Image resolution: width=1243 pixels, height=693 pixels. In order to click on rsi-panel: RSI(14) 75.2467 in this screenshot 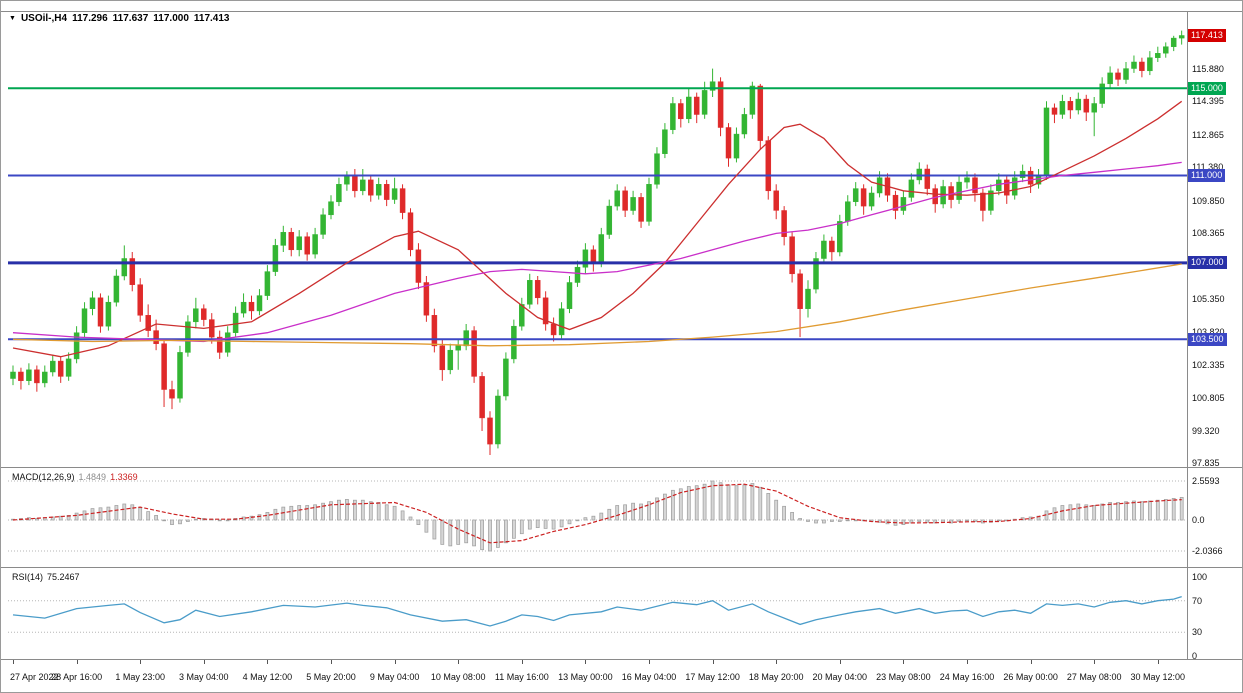, I will do `click(597, 614)`.